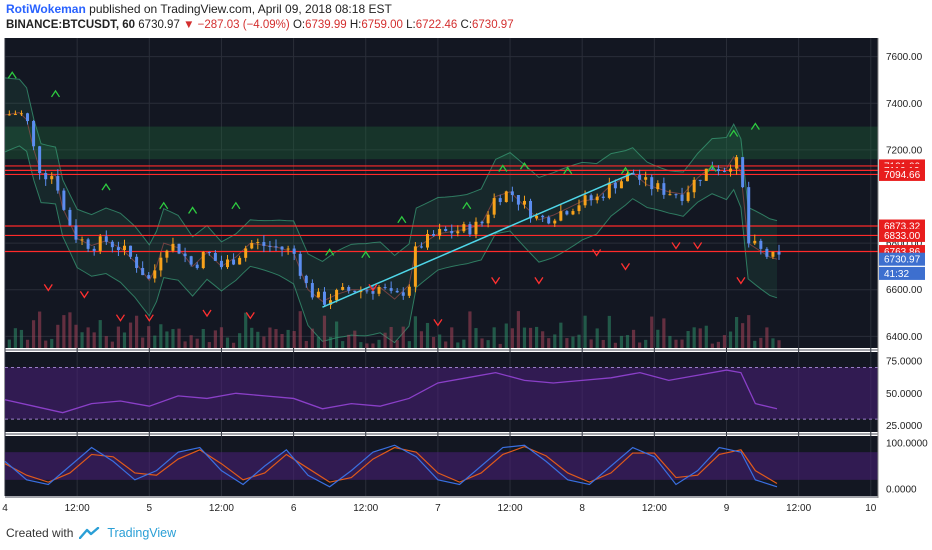  What do you see at coordinates (142, 533) in the screenshot?
I see `tradingview-brand: TradingView` at bounding box center [142, 533].